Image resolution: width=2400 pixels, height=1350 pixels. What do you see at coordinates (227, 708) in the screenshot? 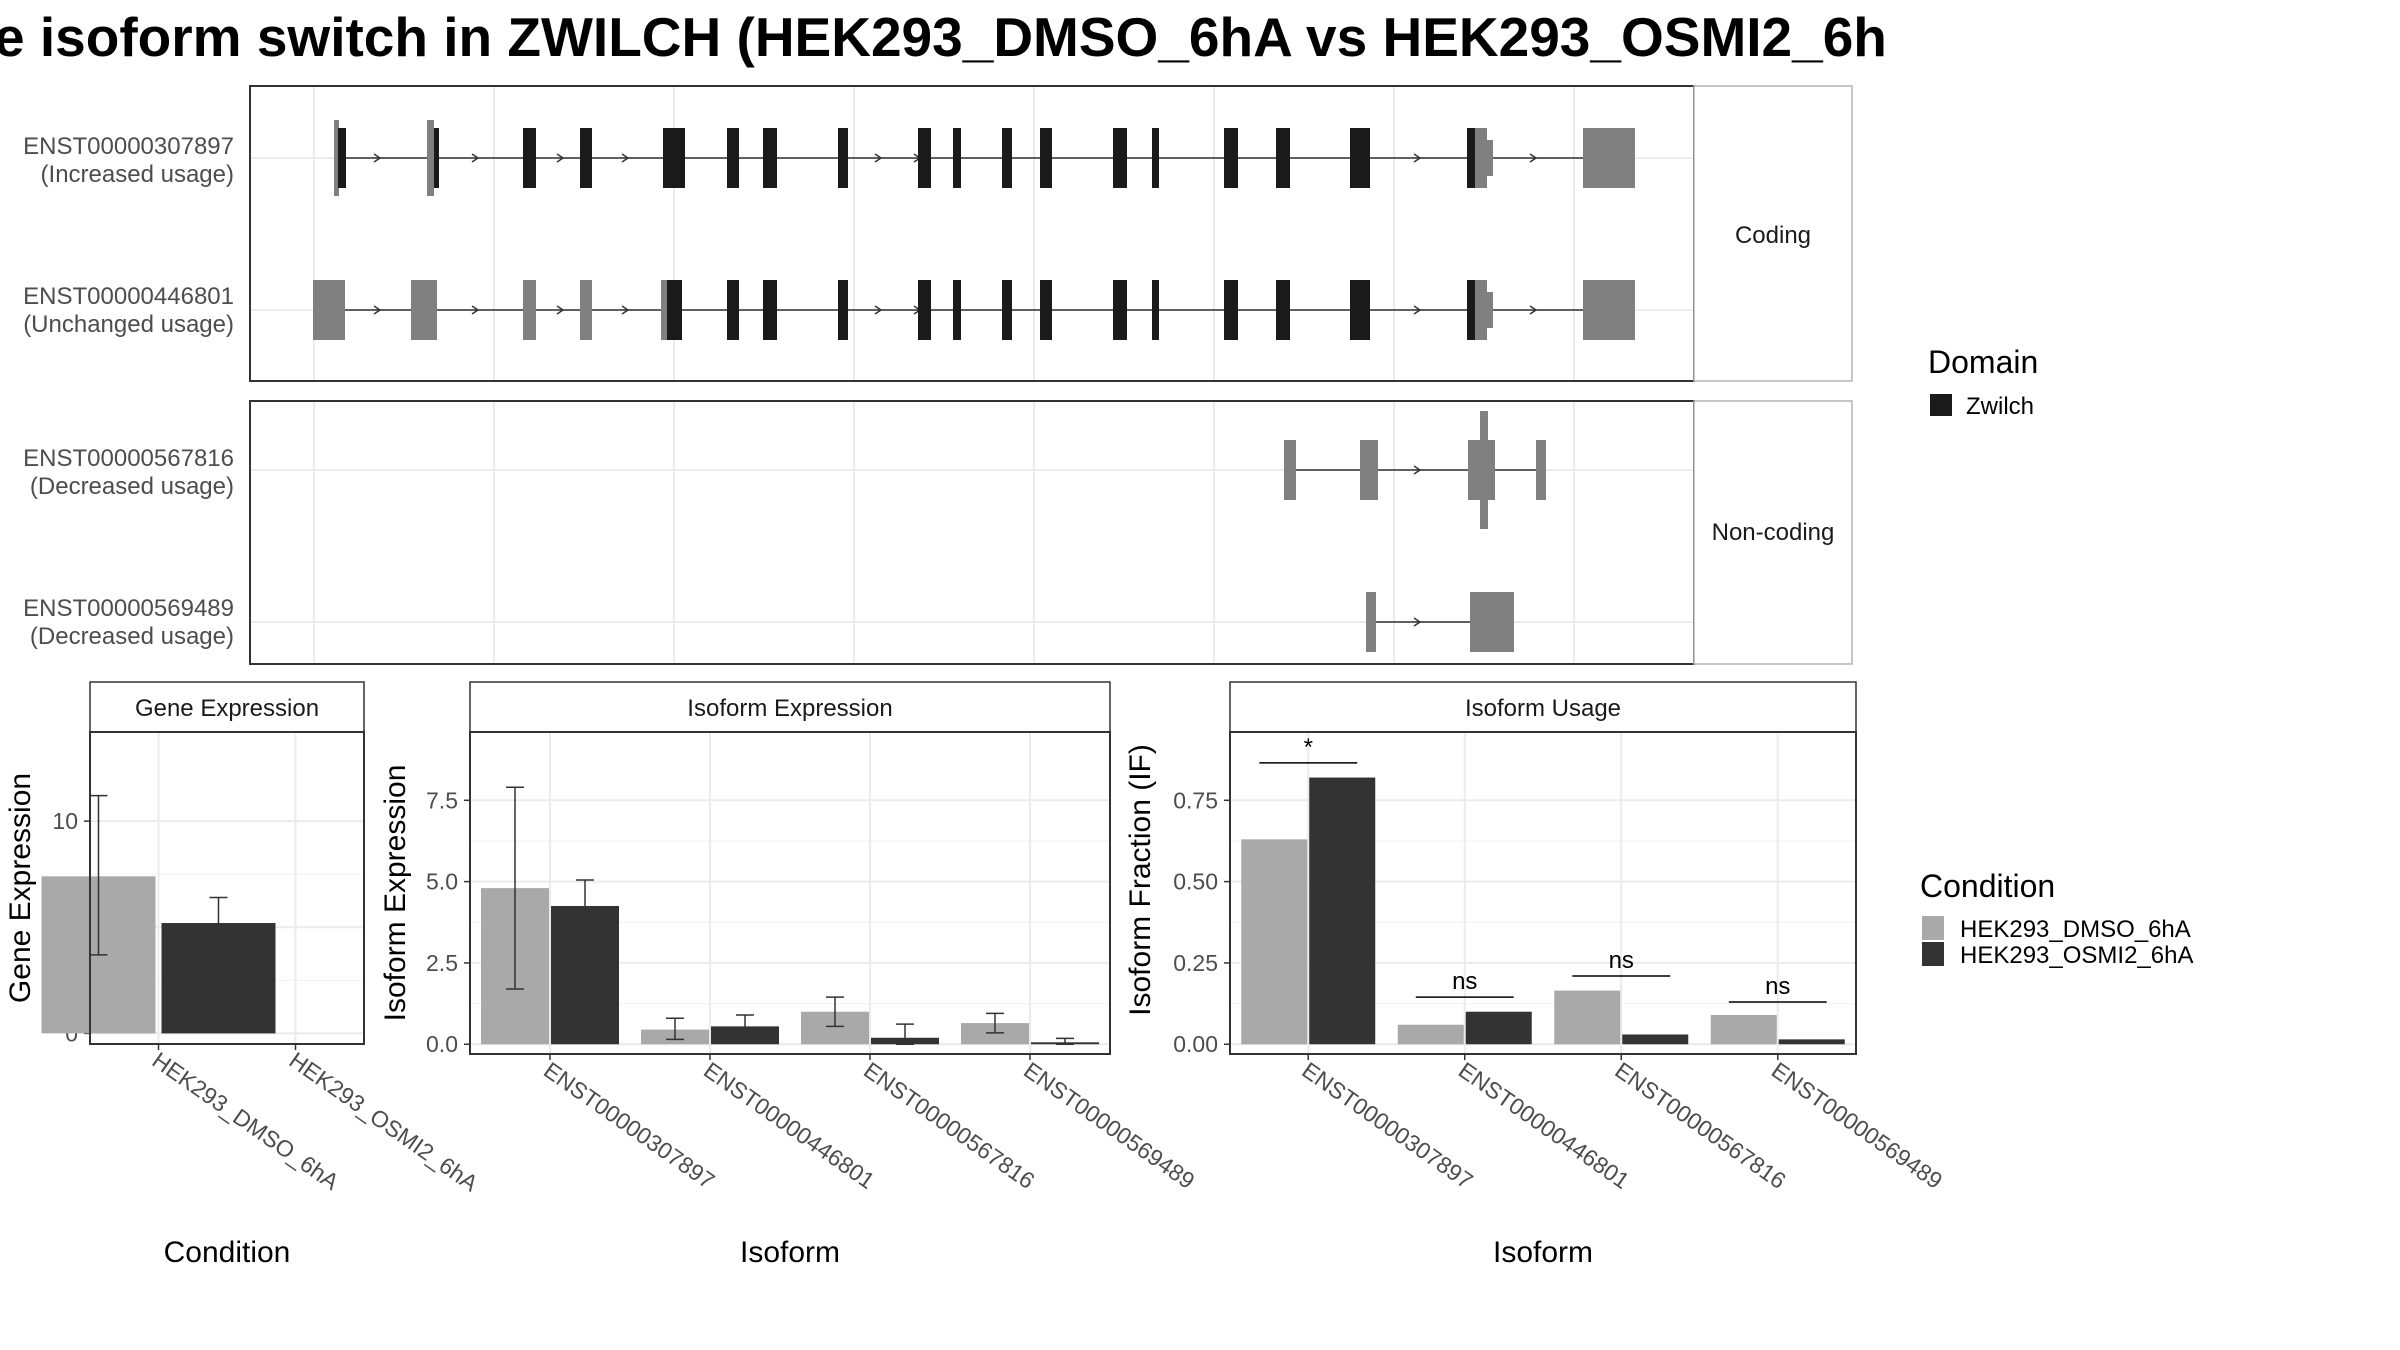
I see `gene-expression-strip-label: Gene Expression` at bounding box center [227, 708].